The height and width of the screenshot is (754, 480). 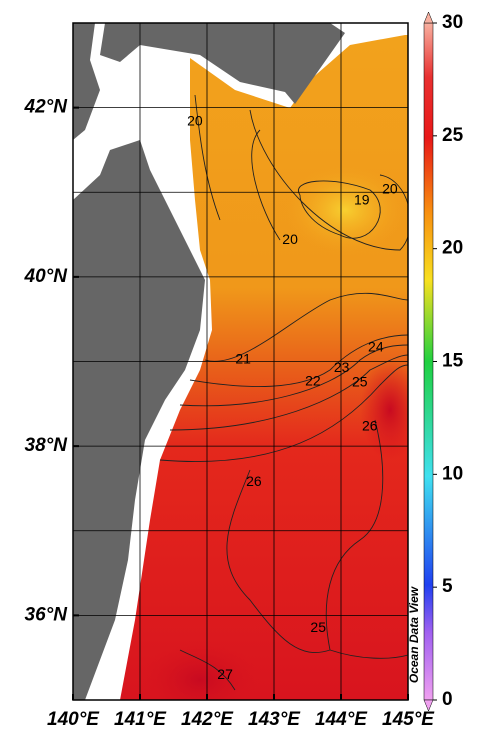 What do you see at coordinates (342, 367) in the screenshot?
I see `contour-label: 23` at bounding box center [342, 367].